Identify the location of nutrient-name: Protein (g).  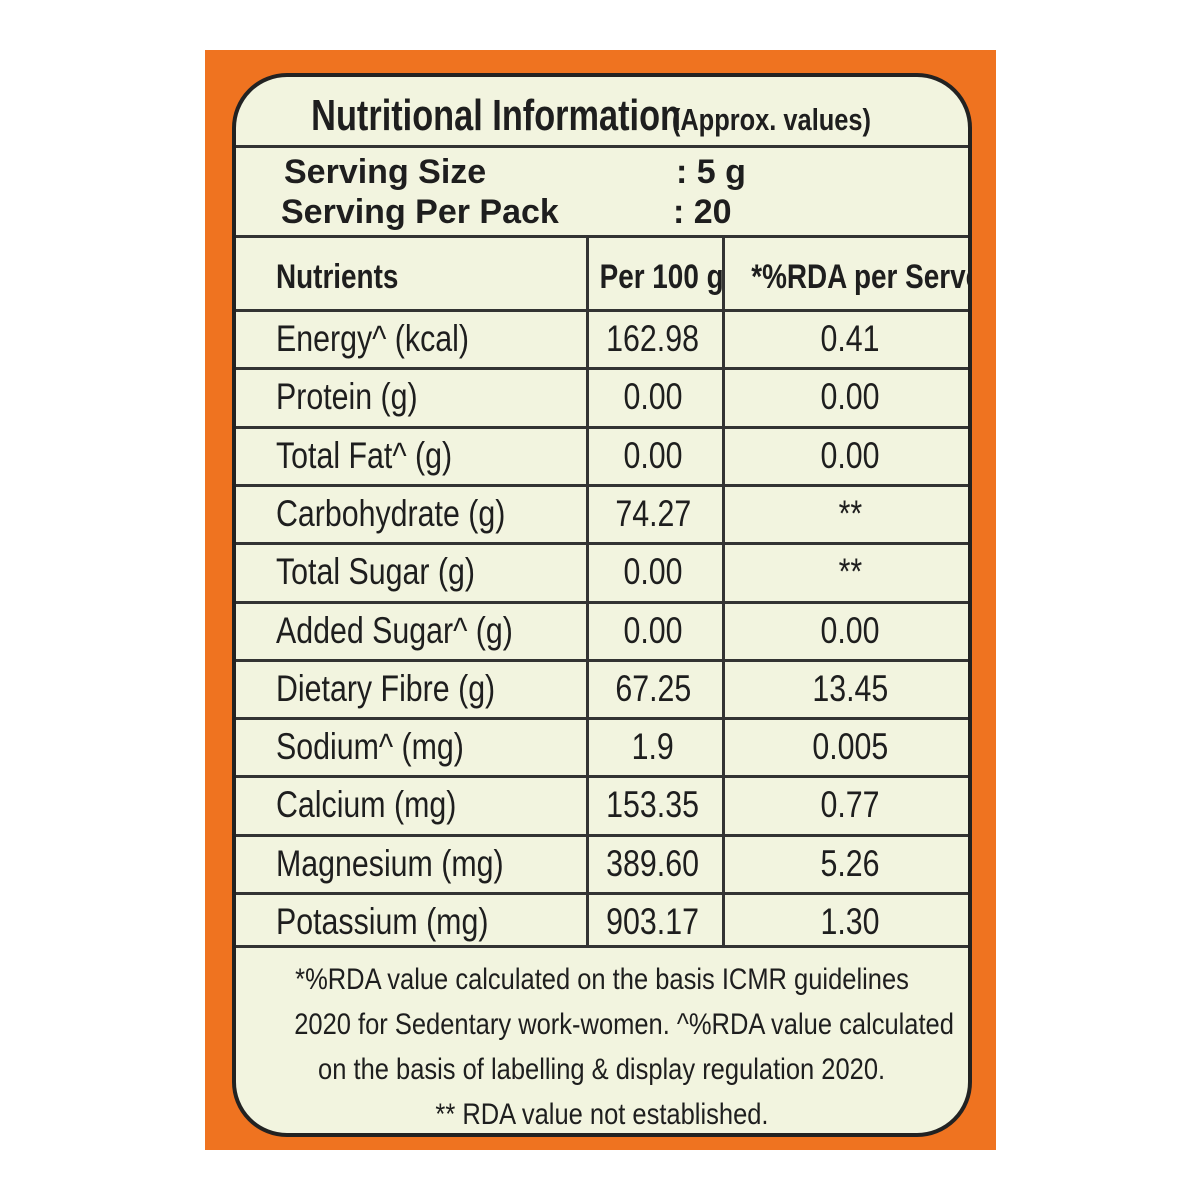
(347, 397).